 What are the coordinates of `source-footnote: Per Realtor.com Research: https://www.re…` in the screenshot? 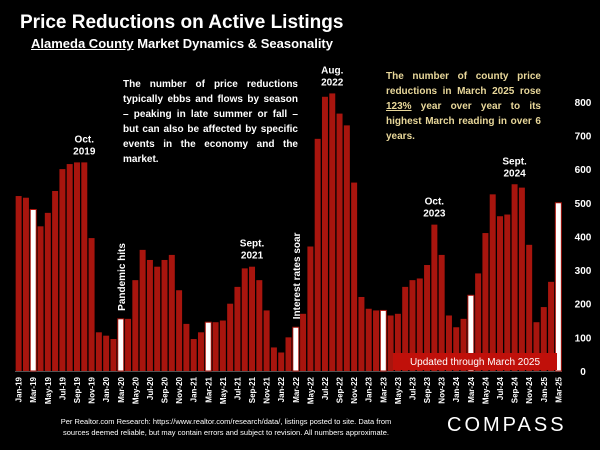 It's located at (226, 427).